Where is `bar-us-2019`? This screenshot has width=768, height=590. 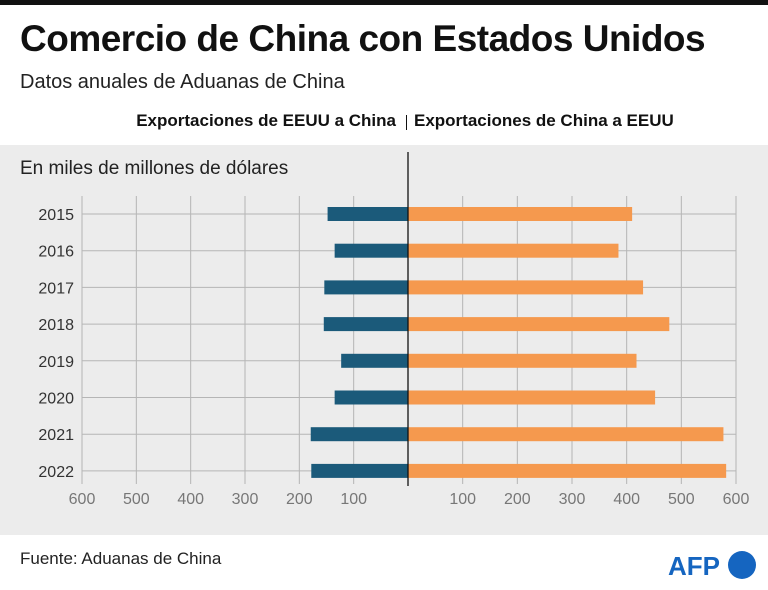 bar-us-2019 is located at coordinates (374, 360).